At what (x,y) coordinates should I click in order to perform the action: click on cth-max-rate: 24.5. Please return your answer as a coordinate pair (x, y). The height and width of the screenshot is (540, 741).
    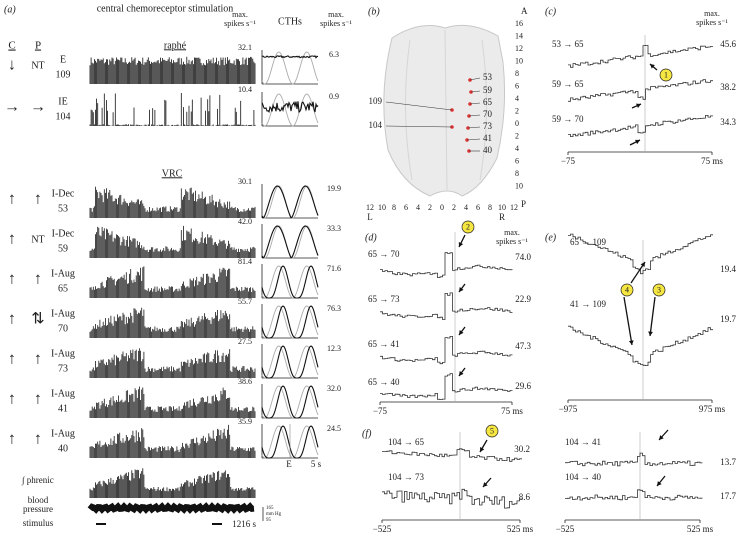
    Looking at the image, I should click on (334, 428).